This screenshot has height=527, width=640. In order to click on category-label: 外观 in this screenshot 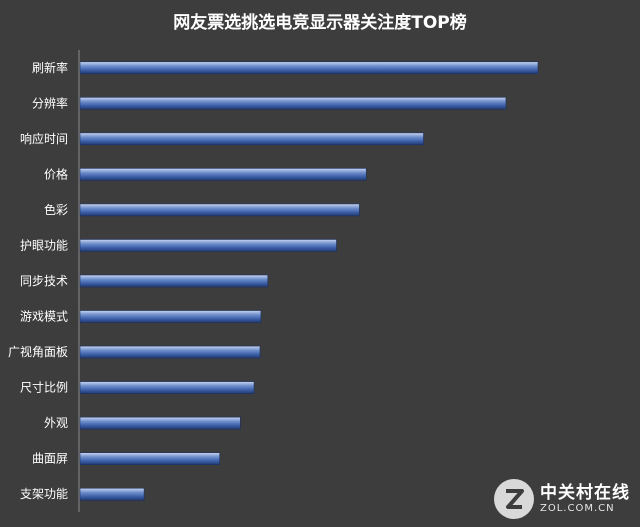, I will do `click(56, 423)`.